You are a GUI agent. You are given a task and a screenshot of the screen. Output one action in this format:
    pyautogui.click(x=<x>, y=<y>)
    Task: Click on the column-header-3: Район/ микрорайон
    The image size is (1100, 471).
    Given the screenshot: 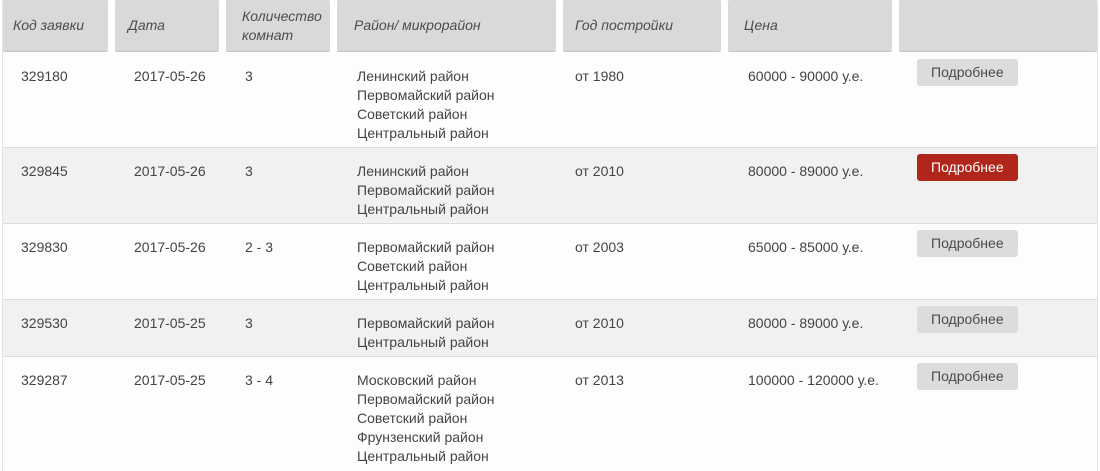 What is the action you would take?
    pyautogui.click(x=446, y=26)
    